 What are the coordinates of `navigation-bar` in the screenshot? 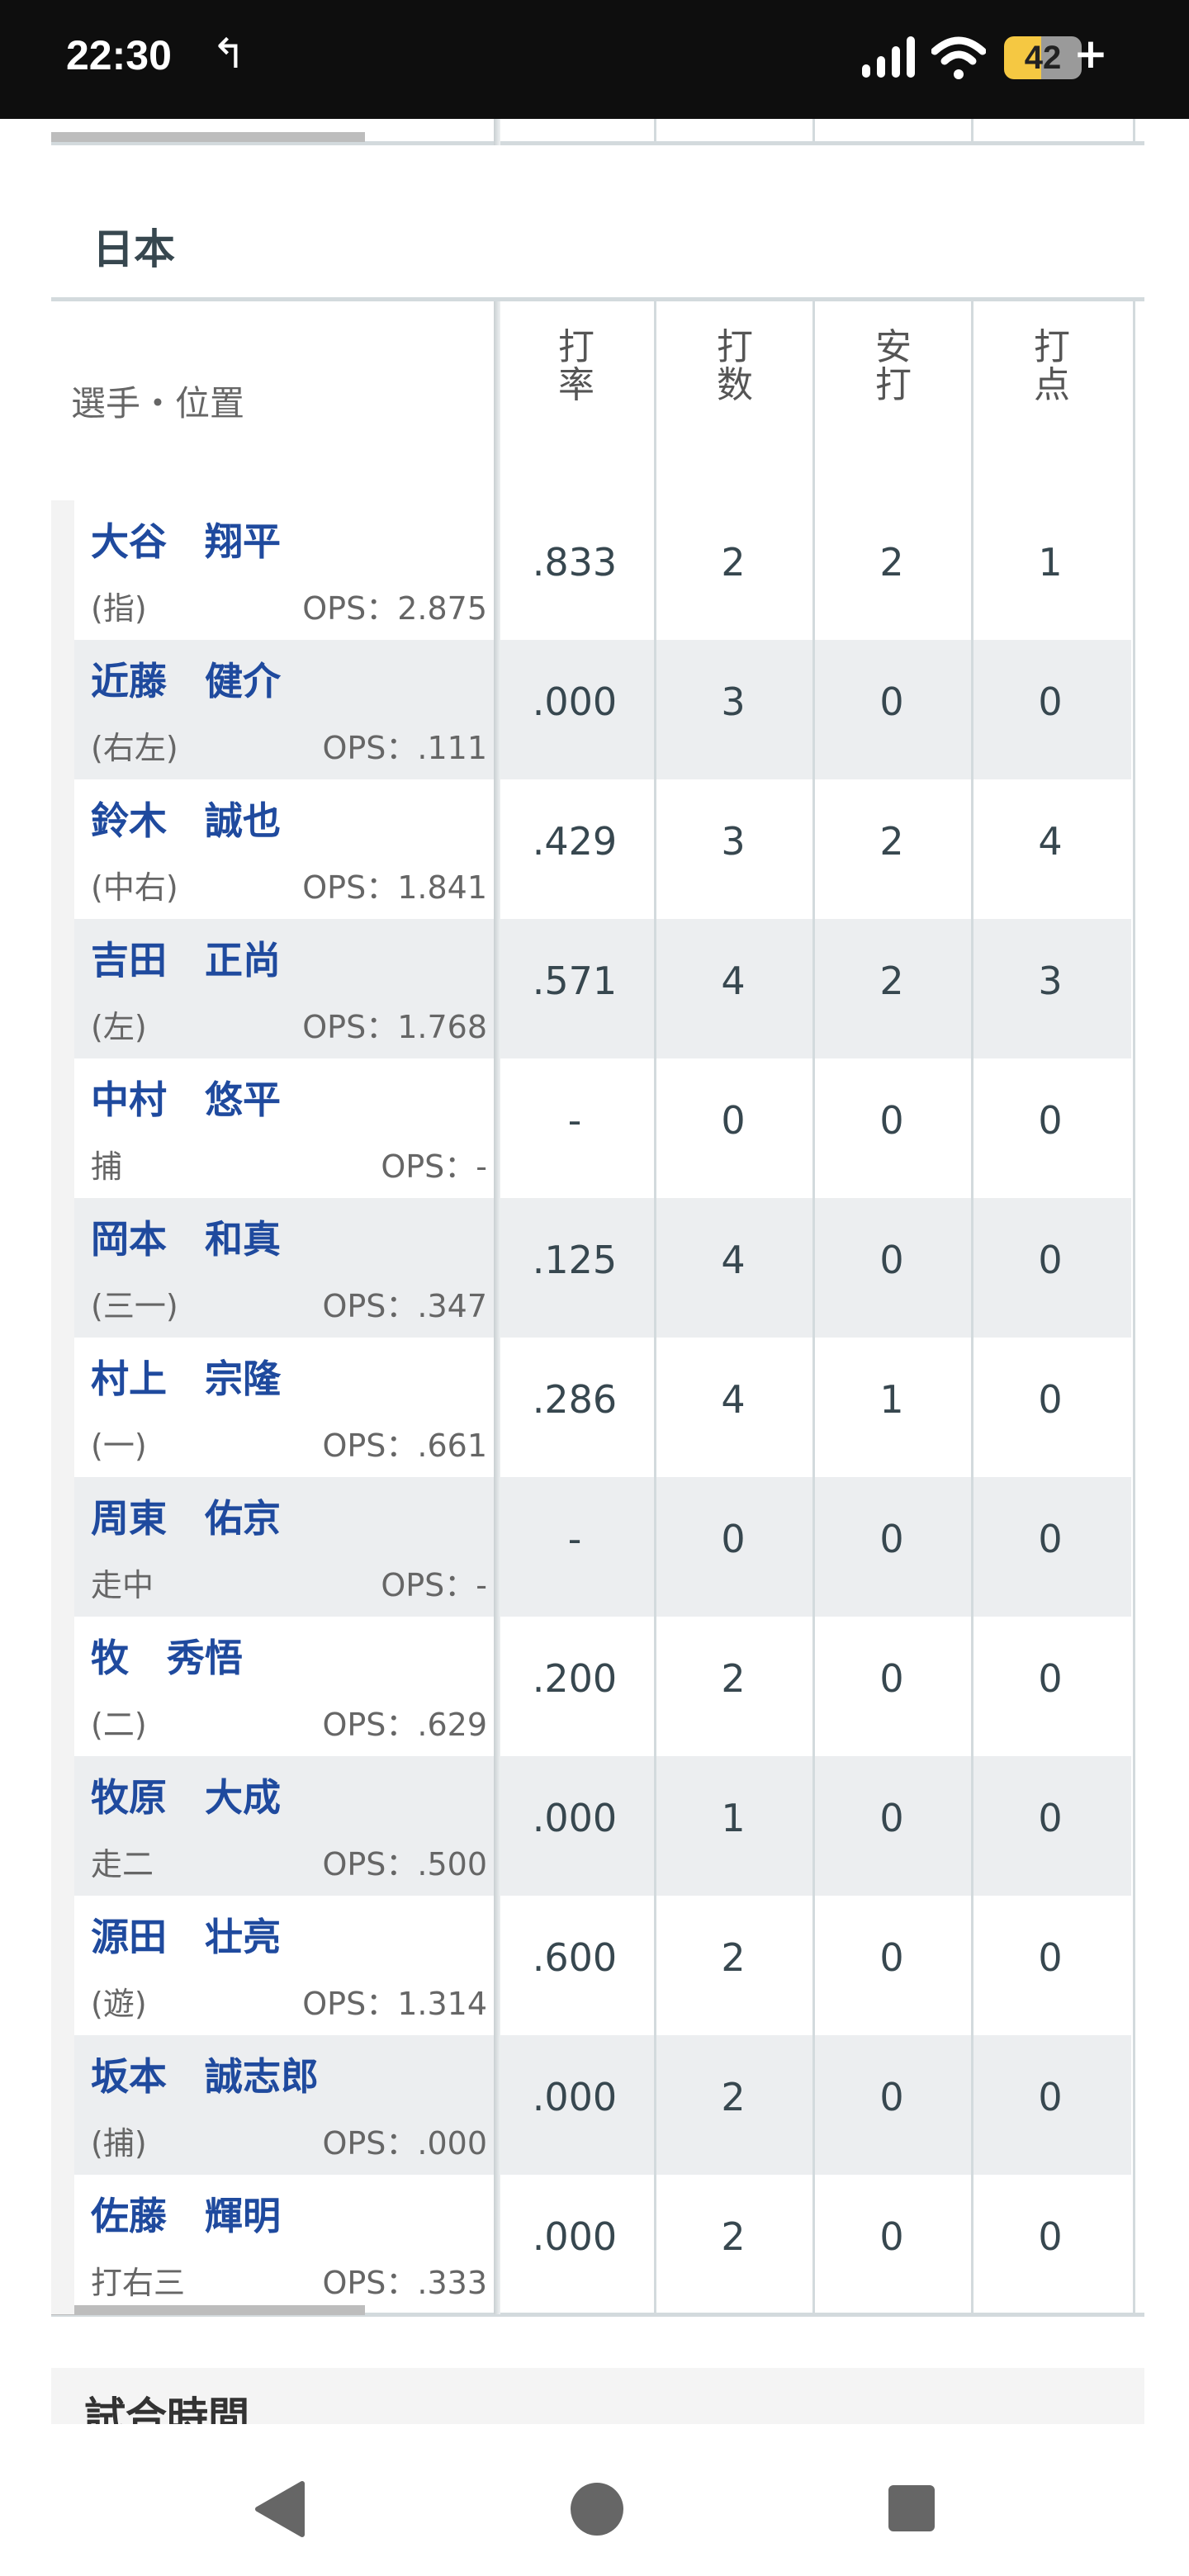 It's located at (594, 2500).